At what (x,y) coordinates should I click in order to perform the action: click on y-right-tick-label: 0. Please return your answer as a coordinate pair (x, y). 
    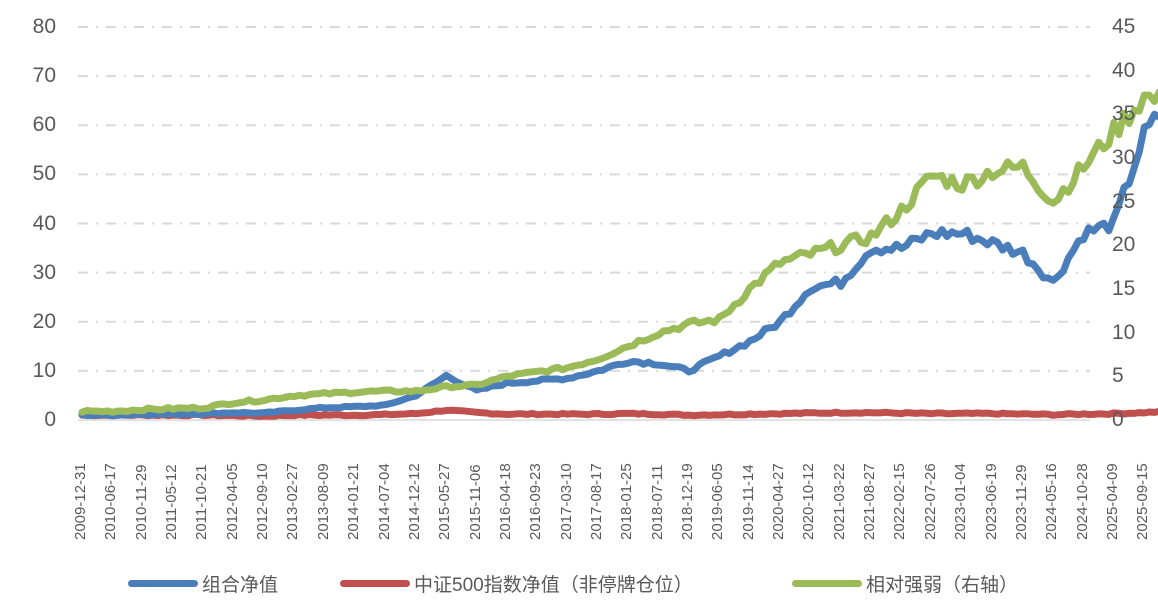
    Looking at the image, I should click on (1118, 419).